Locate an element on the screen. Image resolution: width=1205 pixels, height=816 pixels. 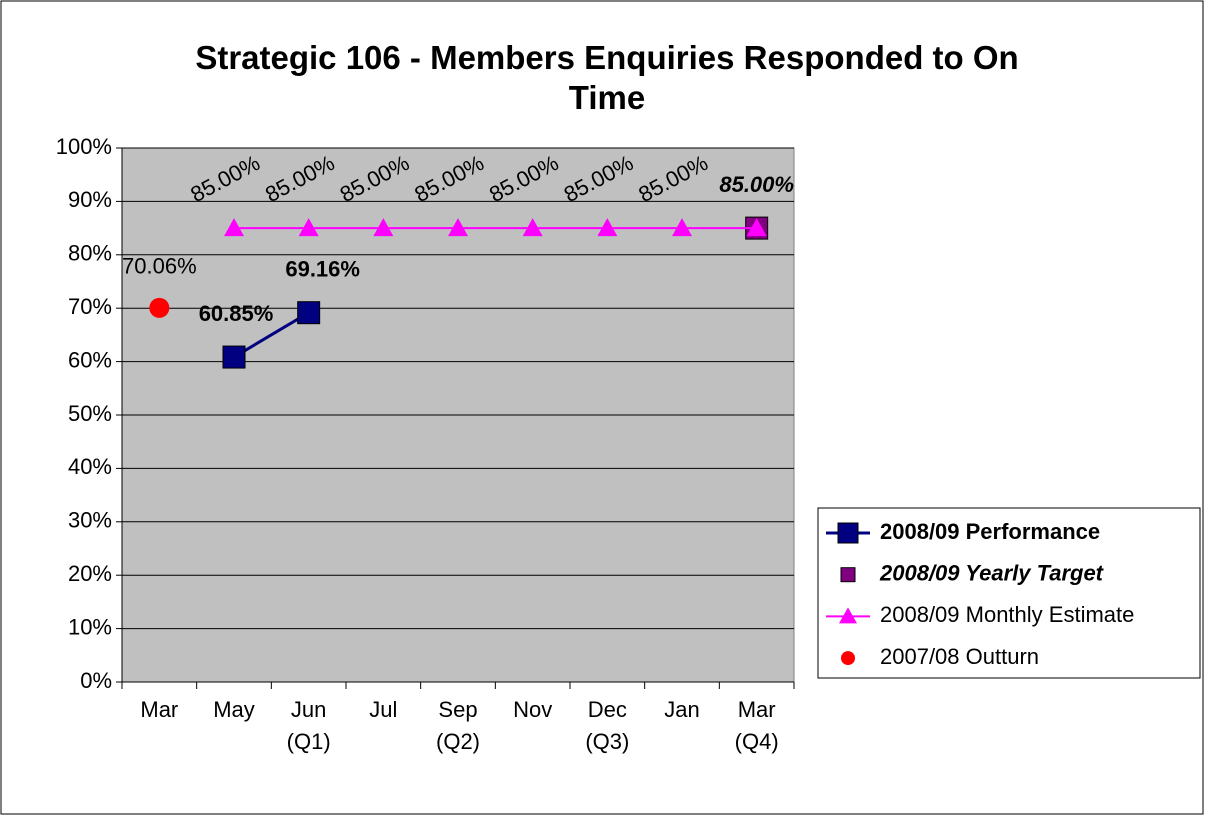
legend-label: 2008/09 Yearly Target is located at coordinates (992, 573).